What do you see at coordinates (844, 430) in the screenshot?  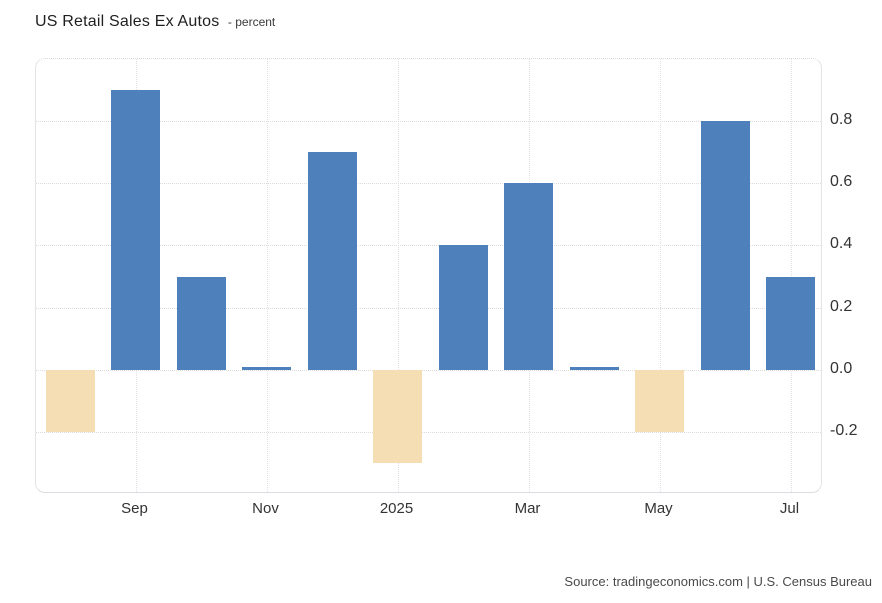 I see `y-tick-label: -0.2` at bounding box center [844, 430].